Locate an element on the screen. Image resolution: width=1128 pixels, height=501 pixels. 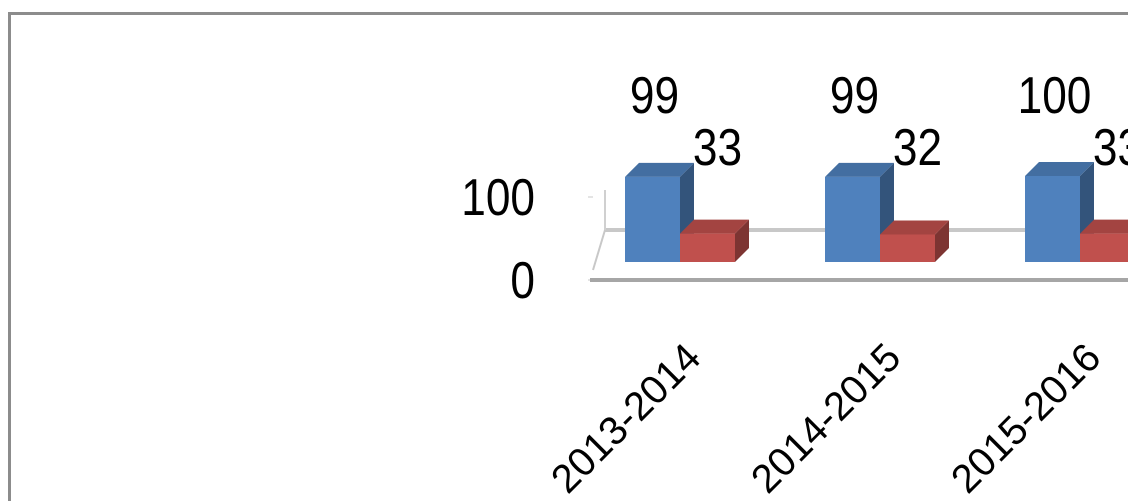
y-tick-label: 100 is located at coordinates (498, 198).